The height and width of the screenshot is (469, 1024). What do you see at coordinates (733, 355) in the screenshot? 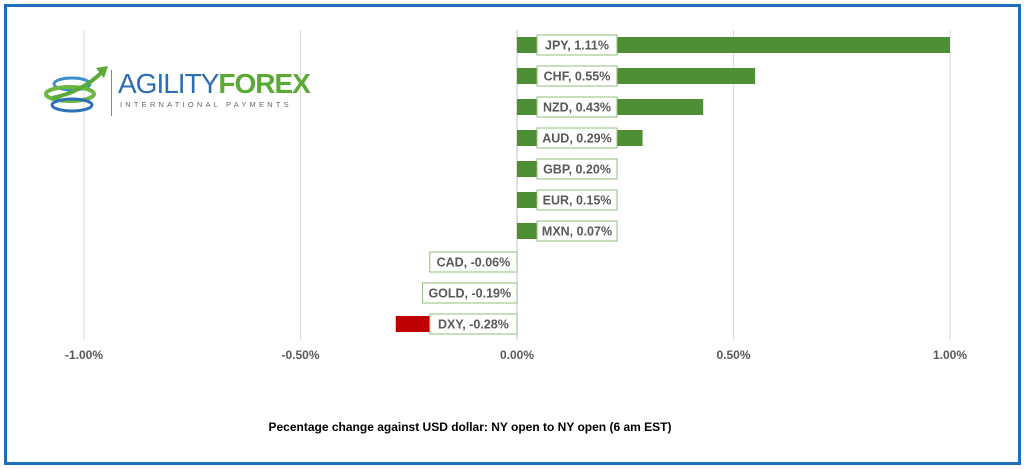
I see `x-tick-label: 0.50%` at bounding box center [733, 355].